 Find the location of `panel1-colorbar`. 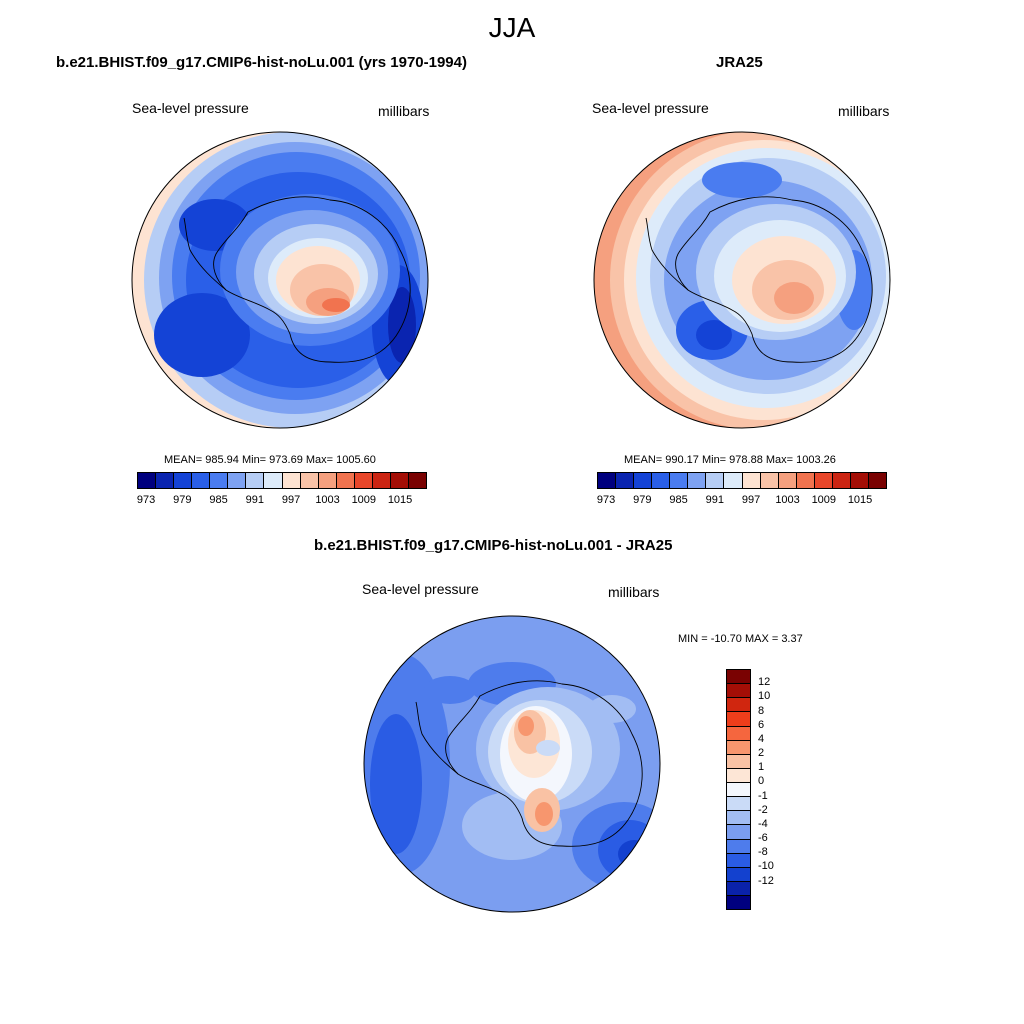

panel1-colorbar is located at coordinates (282, 480).